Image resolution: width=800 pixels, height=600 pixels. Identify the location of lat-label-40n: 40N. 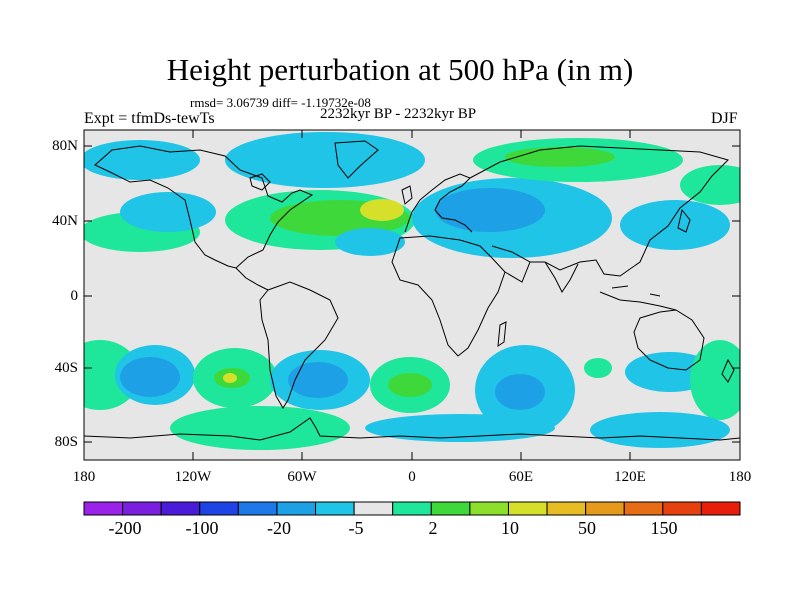
(65, 221).